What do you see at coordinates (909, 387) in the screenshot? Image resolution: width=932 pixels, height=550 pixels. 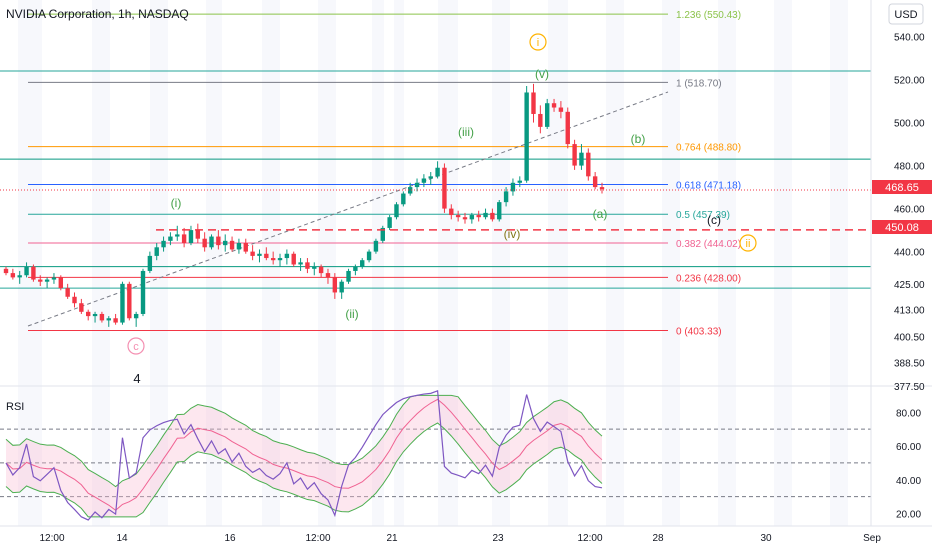 I see `price-tick-label: 377.50` at bounding box center [909, 387].